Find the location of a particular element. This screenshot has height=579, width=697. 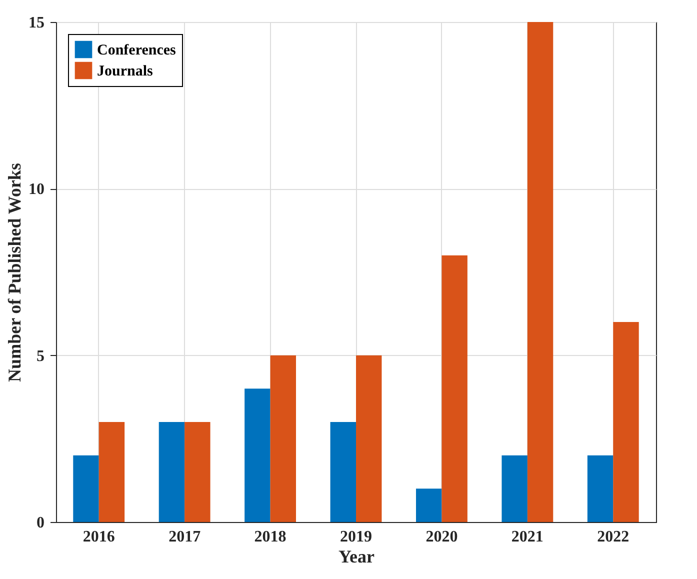

x-tick-label: 2018 is located at coordinates (270, 537).